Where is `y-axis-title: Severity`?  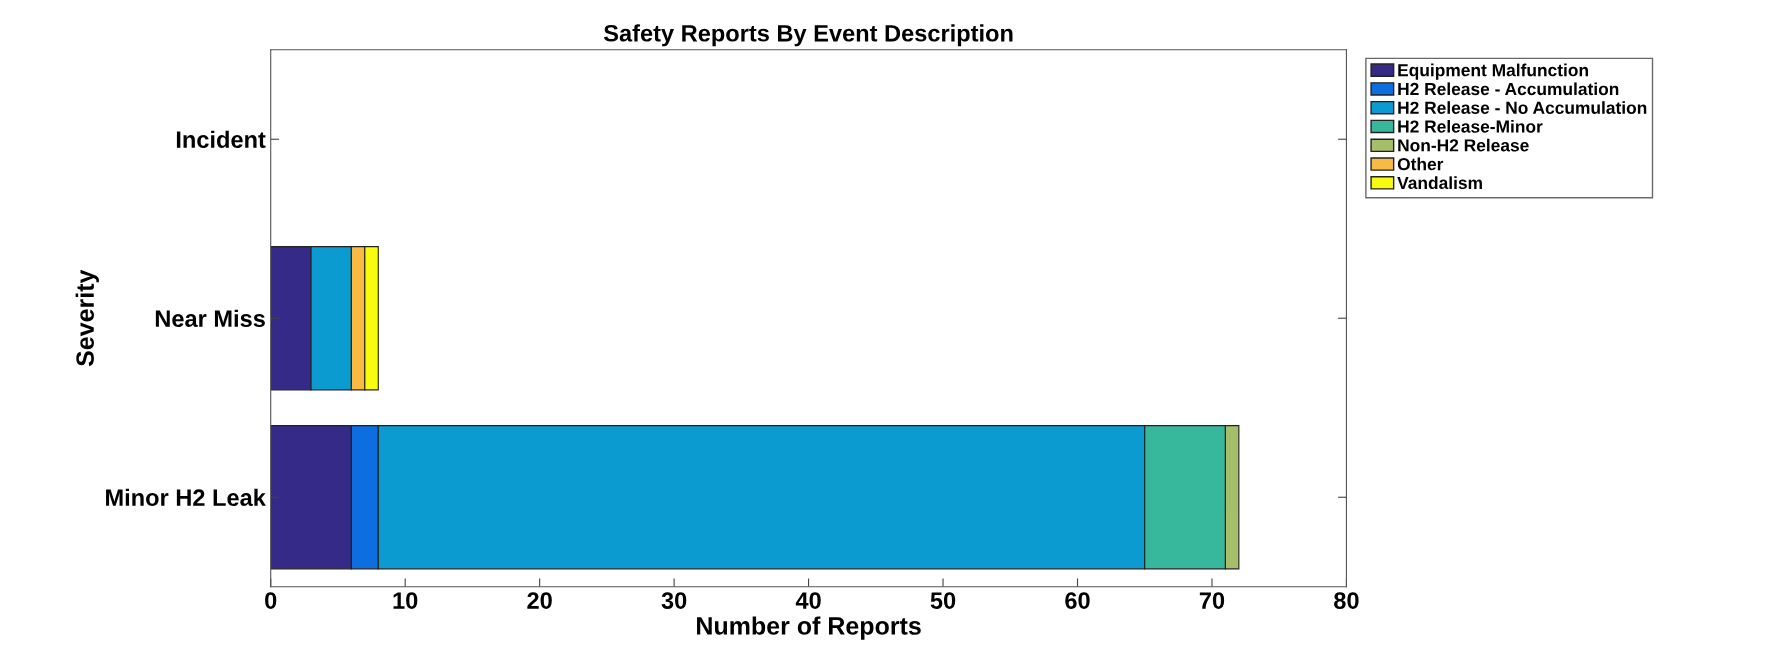
y-axis-title: Severity is located at coordinates (87, 318).